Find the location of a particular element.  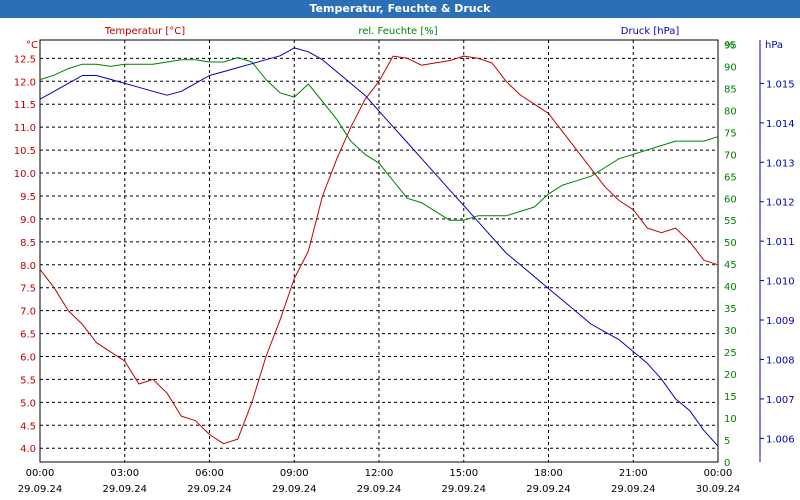

x-tick-time: 09:00 is located at coordinates (294, 473).